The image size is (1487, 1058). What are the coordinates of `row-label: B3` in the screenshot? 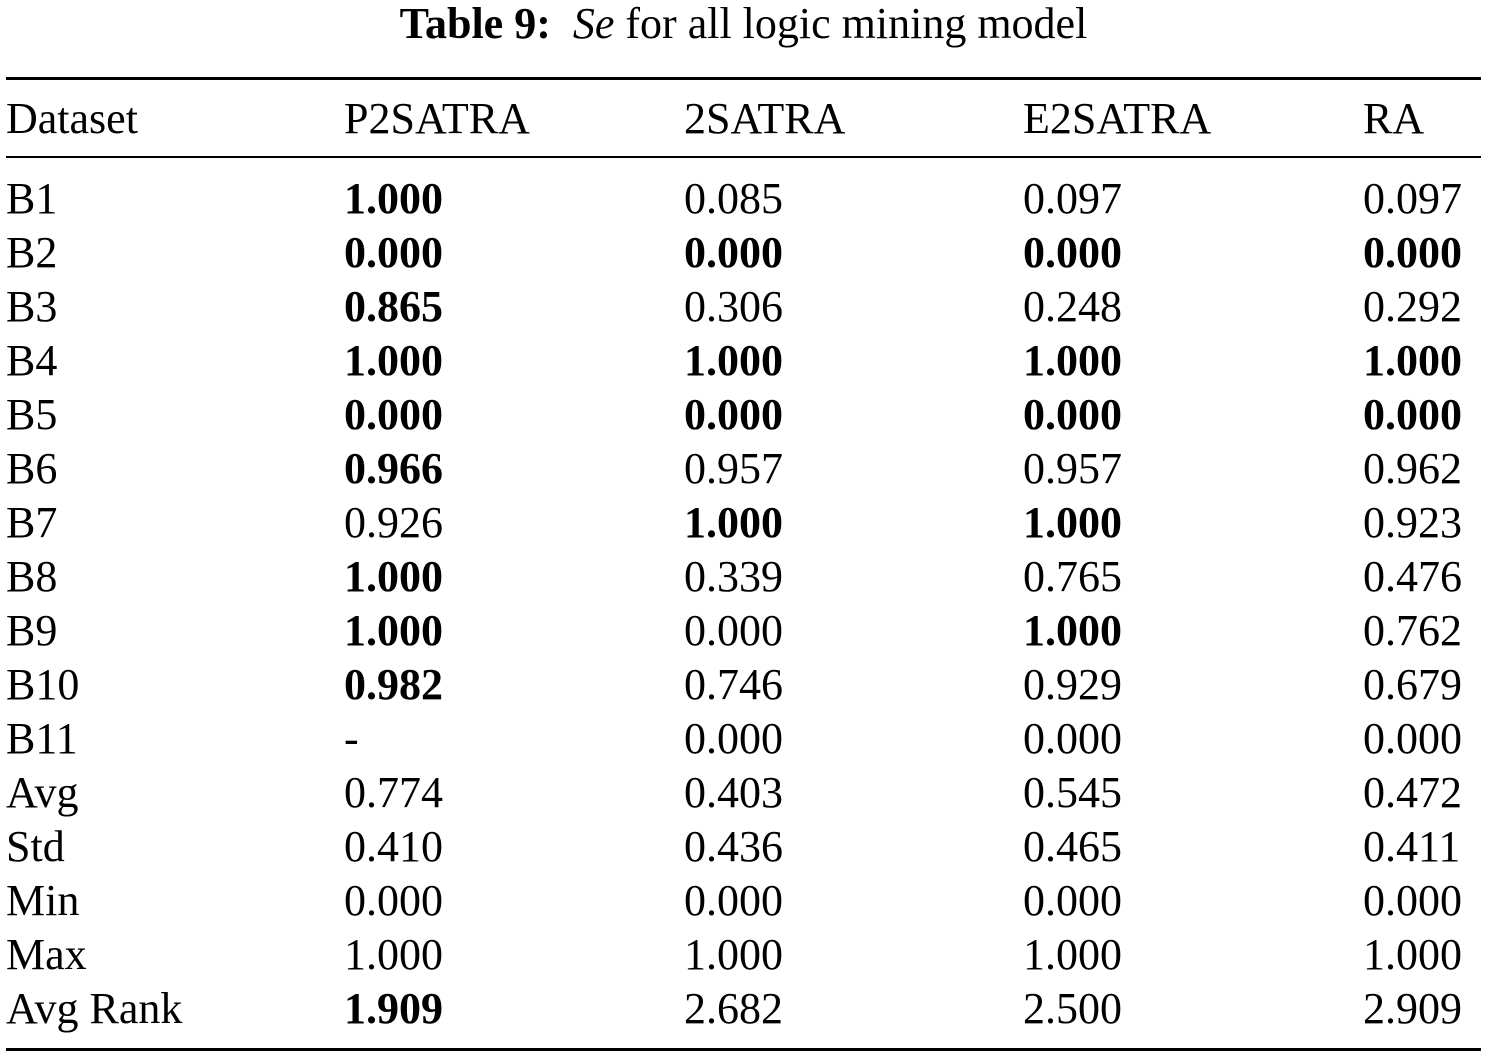 It's located at (32, 306).